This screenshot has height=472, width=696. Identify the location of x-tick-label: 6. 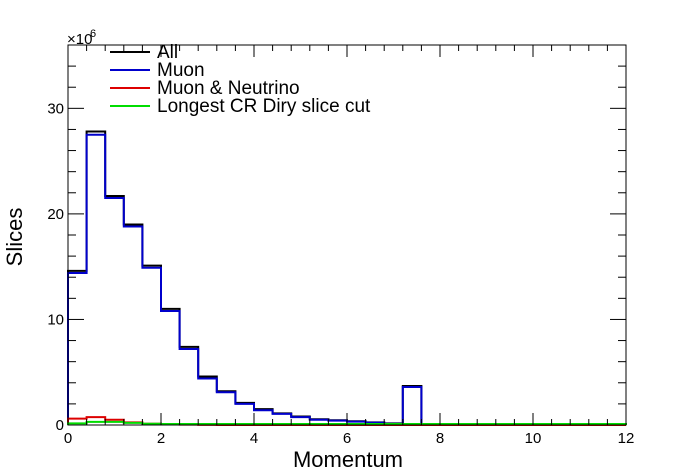
(347, 438).